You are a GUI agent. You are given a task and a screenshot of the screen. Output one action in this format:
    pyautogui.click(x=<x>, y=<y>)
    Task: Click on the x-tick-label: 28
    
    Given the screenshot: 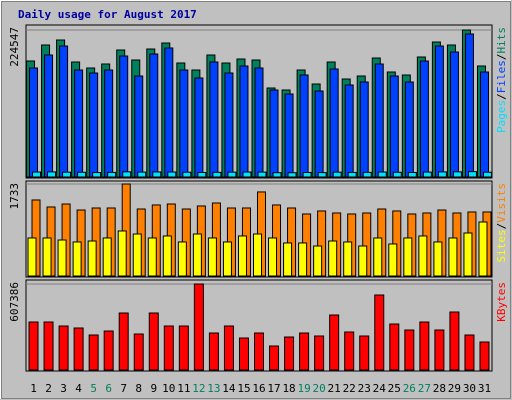 What is the action you would take?
    pyautogui.click(x=439, y=388)
    